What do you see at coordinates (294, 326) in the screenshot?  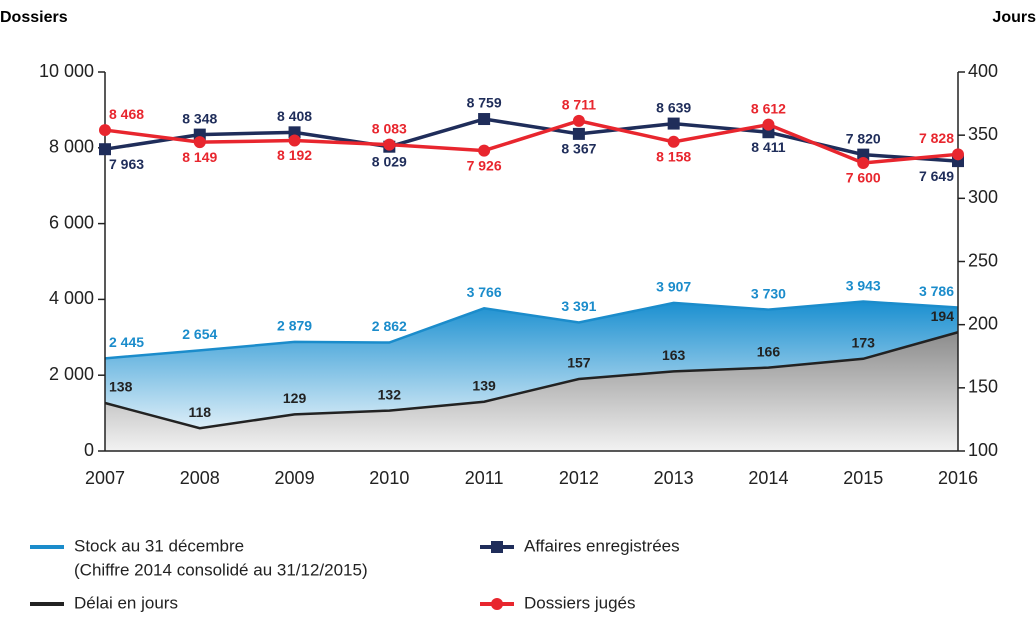 I see `value-label: 2 879` at bounding box center [294, 326].